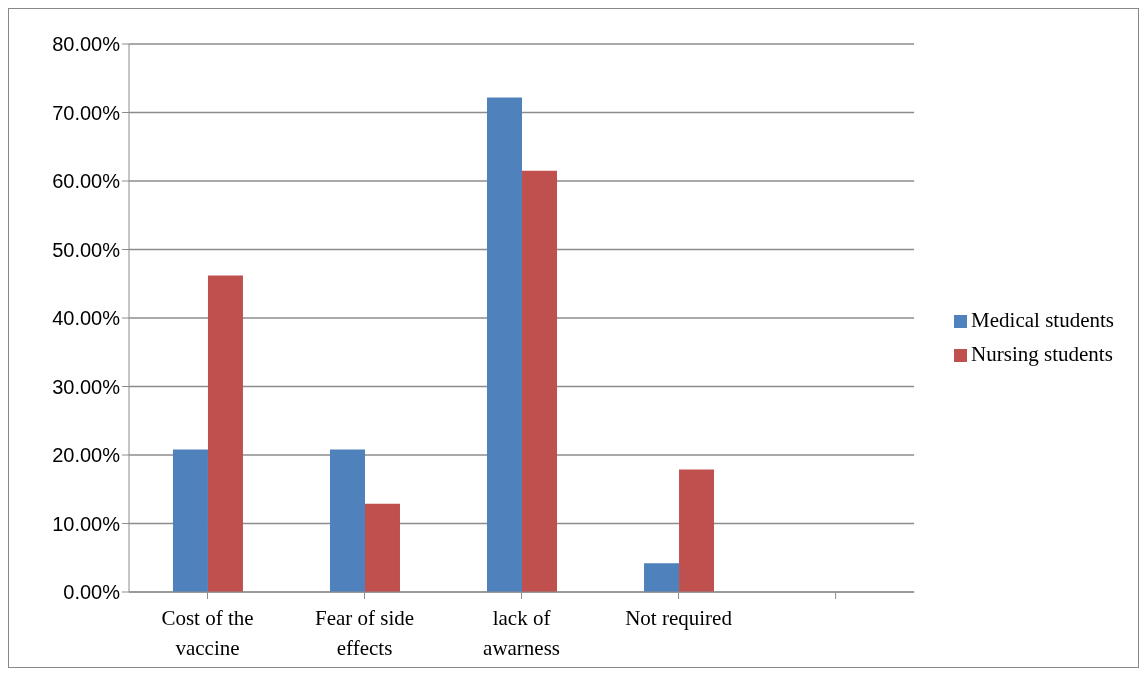 The width and height of the screenshot is (1147, 677). Describe the element at coordinates (86, 386) in the screenshot. I see `y-tick-label: 30.00%` at that location.